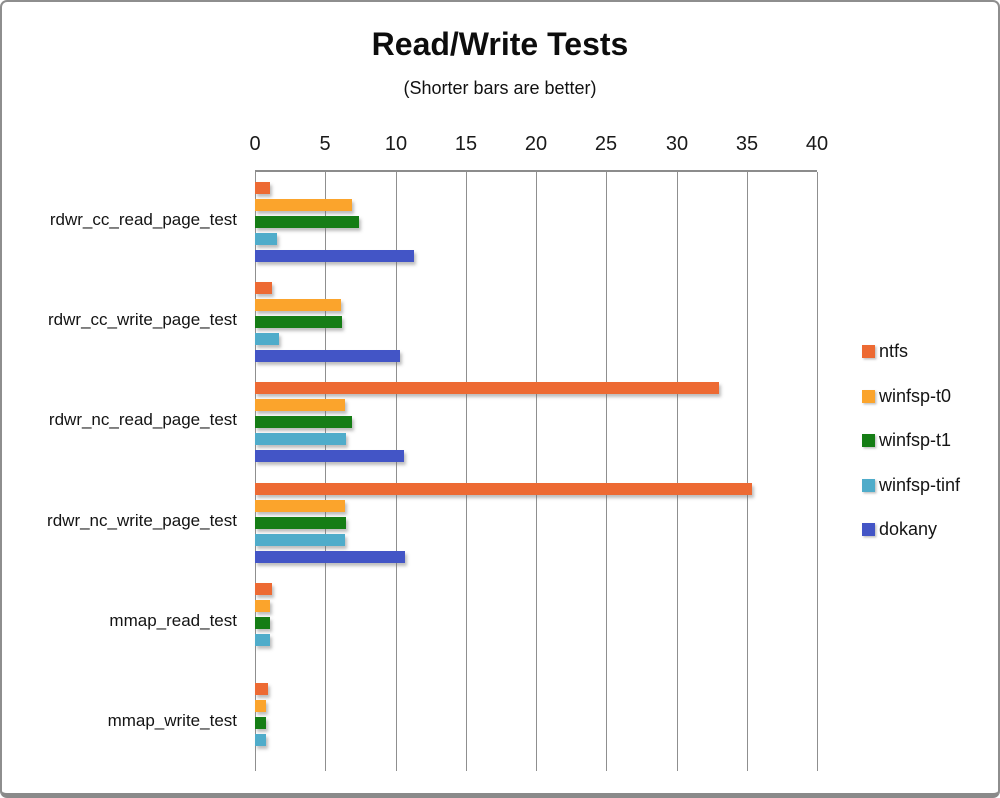 The height and width of the screenshot is (798, 1000). Describe the element at coordinates (298, 305) in the screenshot. I see `bar-winfsp-t0-rdwr_cc_write_page_test` at that location.